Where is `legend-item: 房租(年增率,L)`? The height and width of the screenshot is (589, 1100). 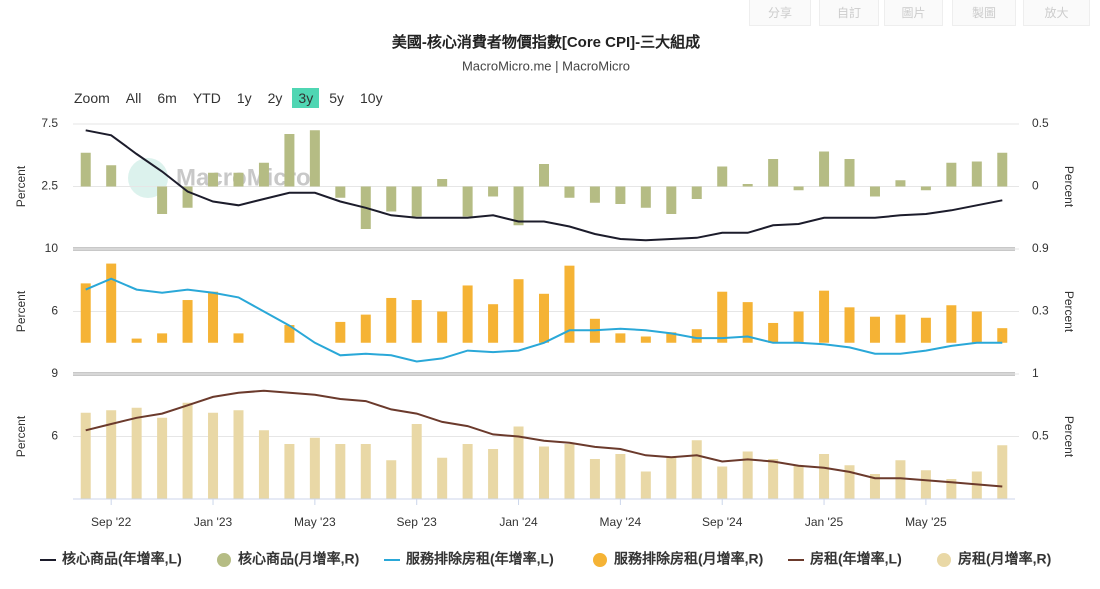
legend-item: 房租(年增率,L) is located at coordinates (845, 559).